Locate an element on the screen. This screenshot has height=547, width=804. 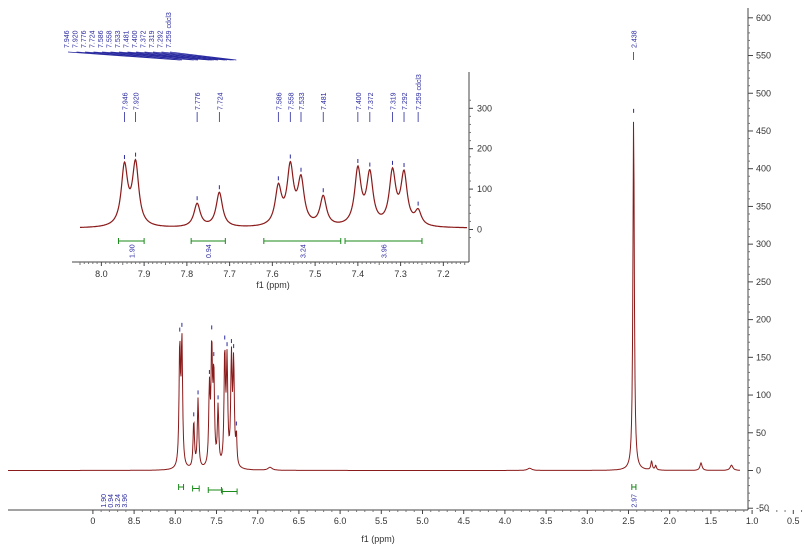
inset-peak-label: 7.946 is located at coordinates (125, 101).